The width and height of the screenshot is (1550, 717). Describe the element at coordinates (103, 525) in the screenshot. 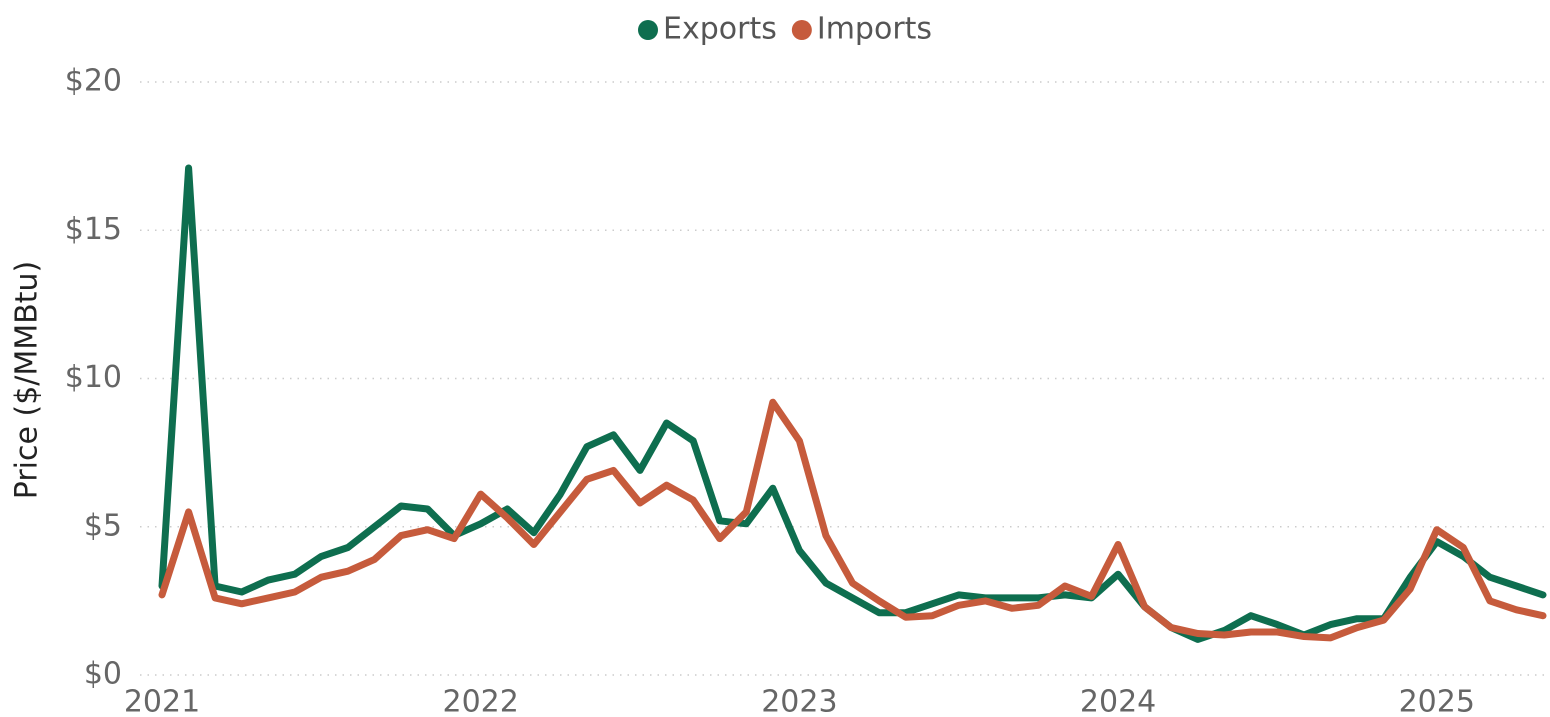

I see `y-tick-label: $5` at that location.